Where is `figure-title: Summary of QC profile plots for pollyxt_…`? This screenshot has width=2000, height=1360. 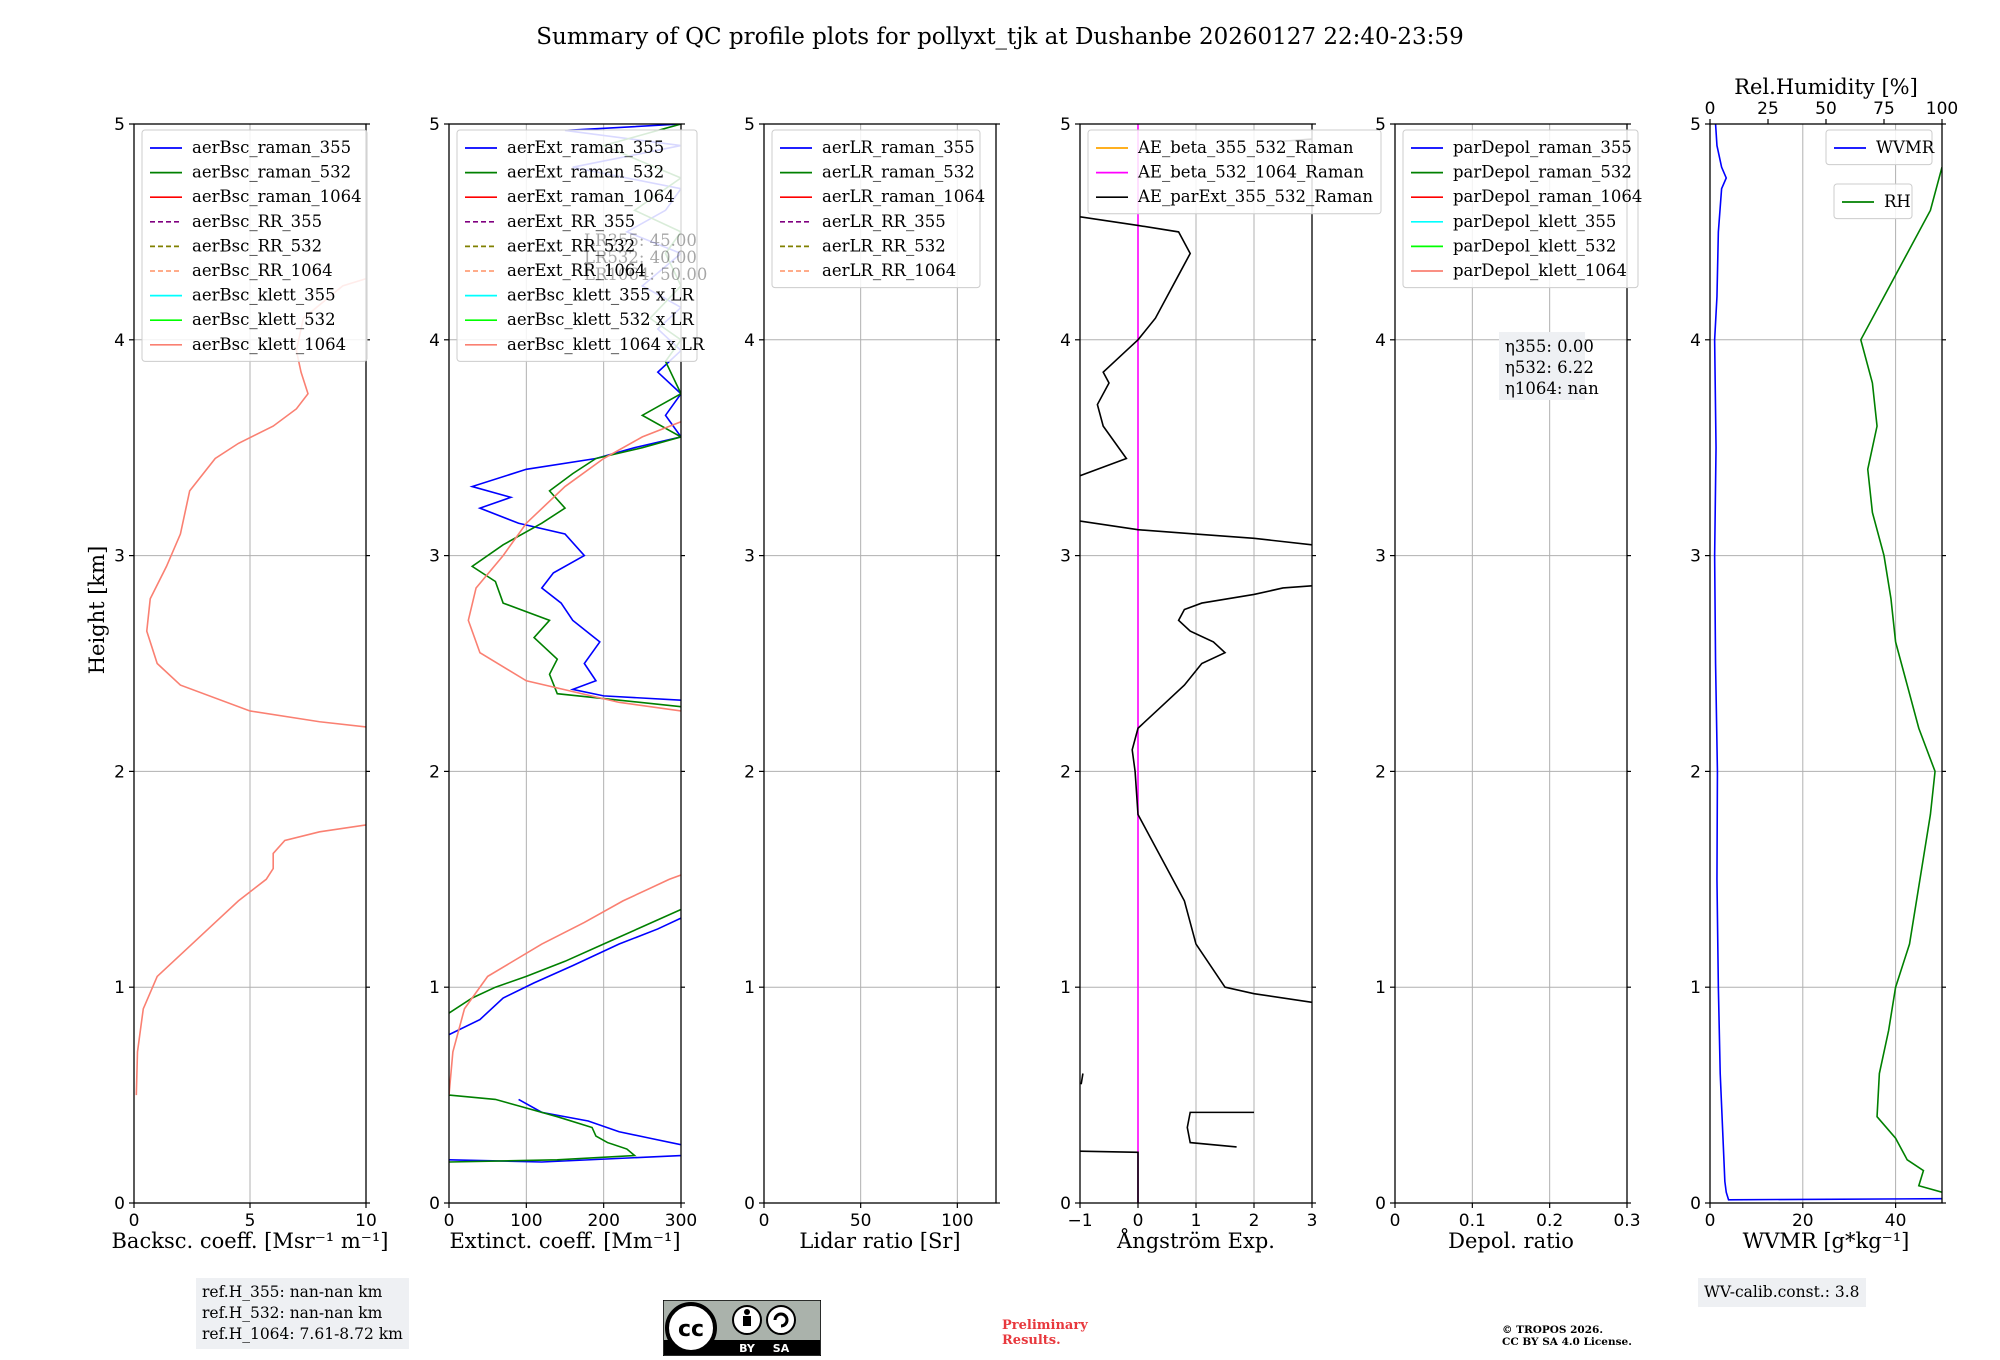 figure-title: Summary of QC profile plots for pollyxt_… is located at coordinates (999, 37).